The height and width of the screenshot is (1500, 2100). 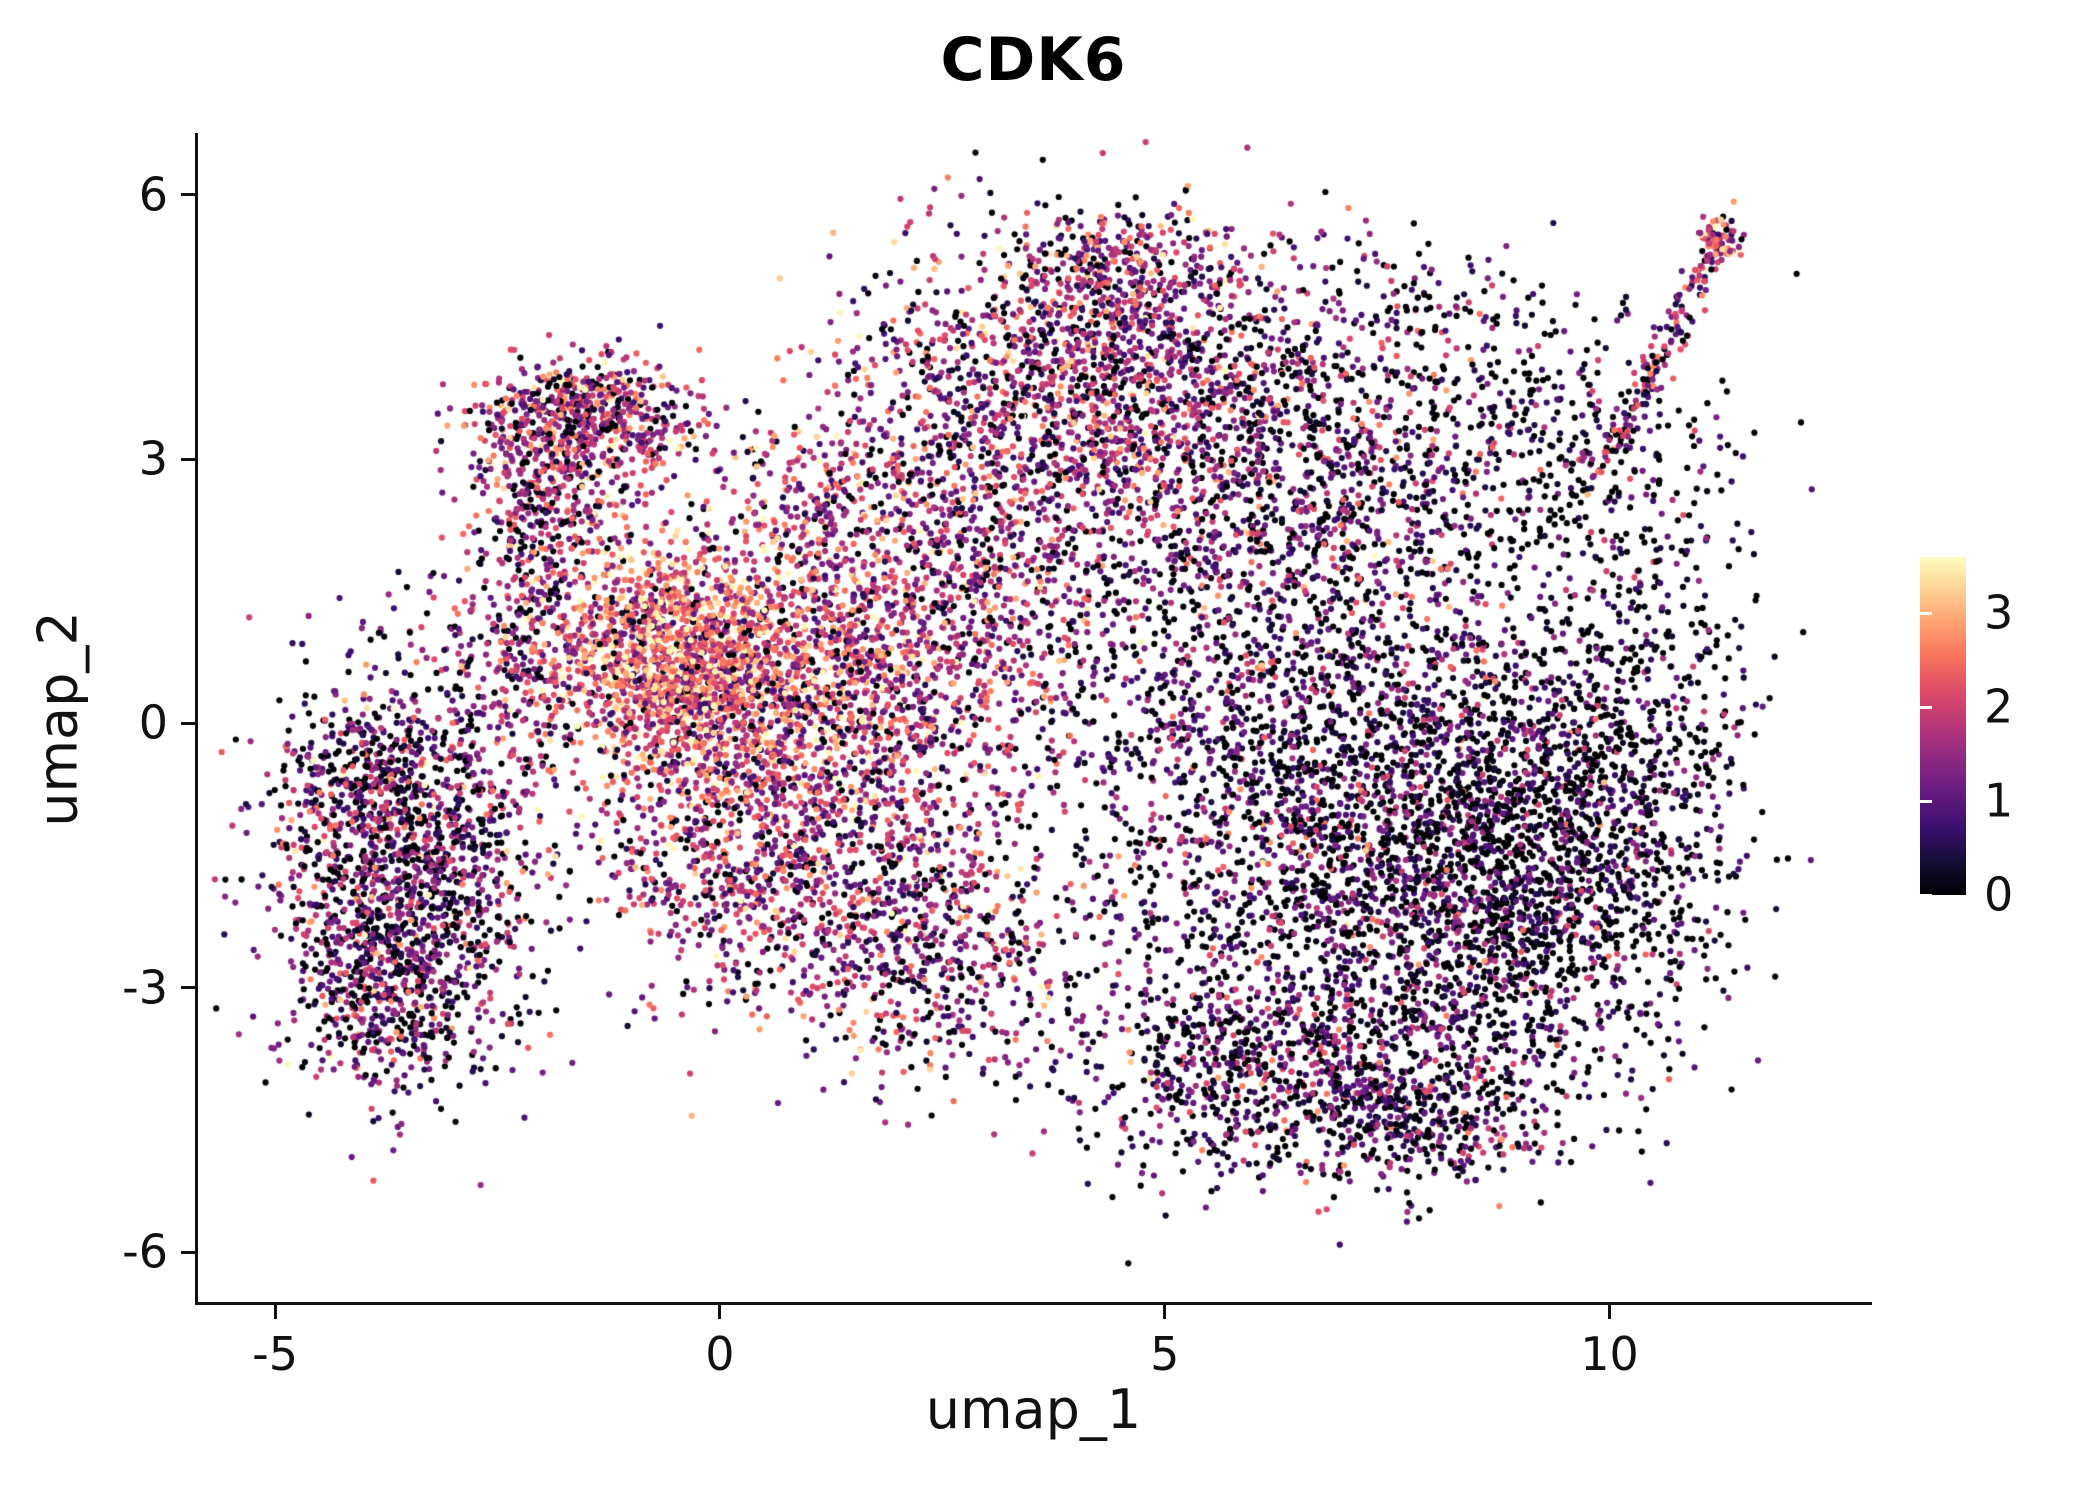 What do you see at coordinates (1033, 60) in the screenshot?
I see `plot-title: CDK6` at bounding box center [1033, 60].